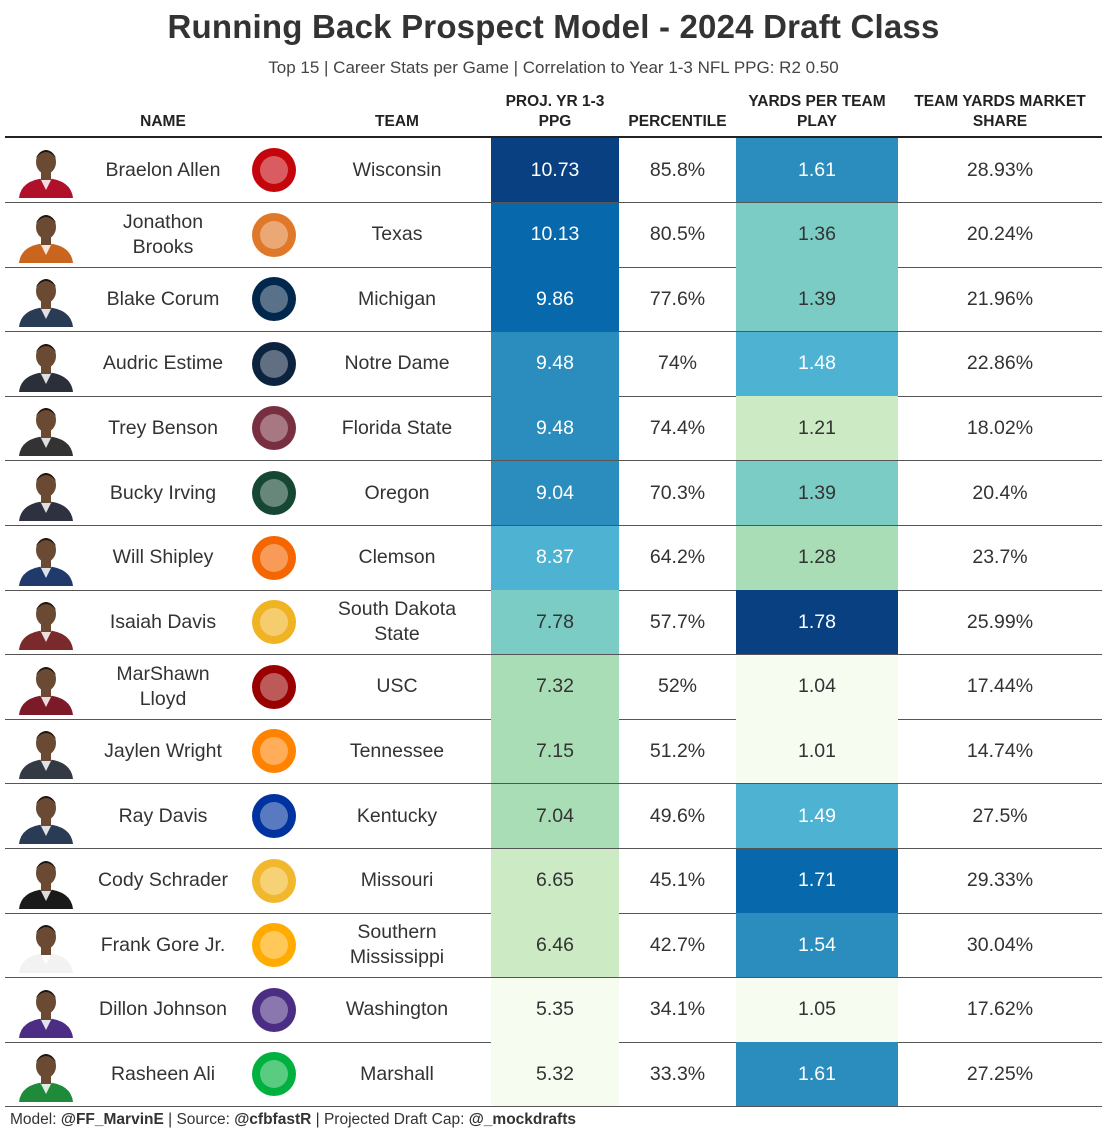  Describe the element at coordinates (274, 945) in the screenshot. I see `southern-miss-eagle-logo-icon` at that location.